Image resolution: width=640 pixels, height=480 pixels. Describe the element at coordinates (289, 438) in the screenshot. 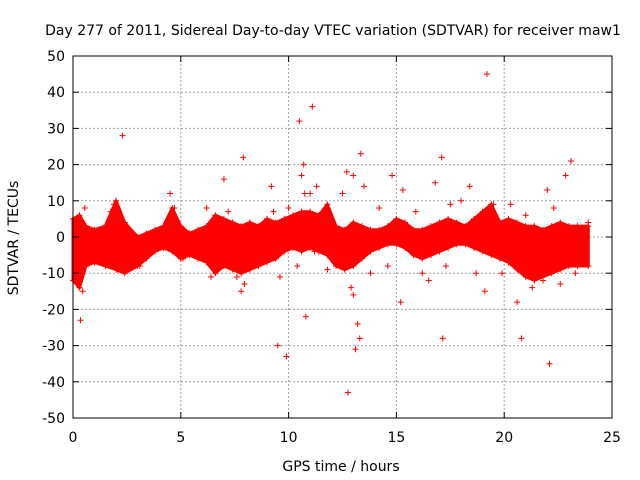

I see `x-tick-label: 10` at that location.